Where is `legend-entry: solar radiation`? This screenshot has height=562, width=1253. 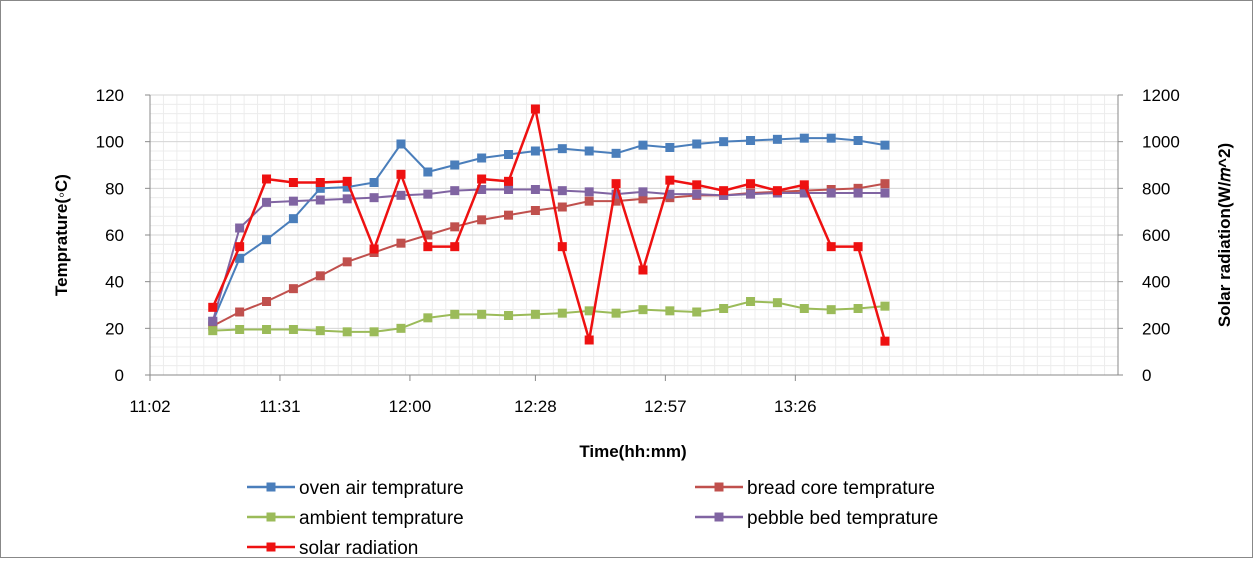 legend-entry: solar radiation is located at coordinates (332, 548).